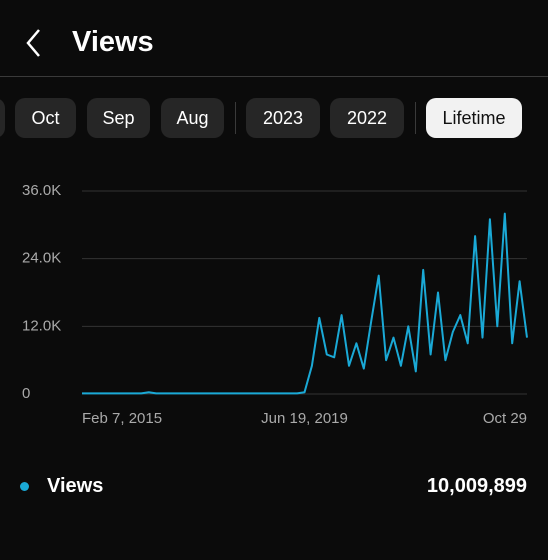  Describe the element at coordinates (113, 42) in the screenshot. I see `title: Views` at that location.